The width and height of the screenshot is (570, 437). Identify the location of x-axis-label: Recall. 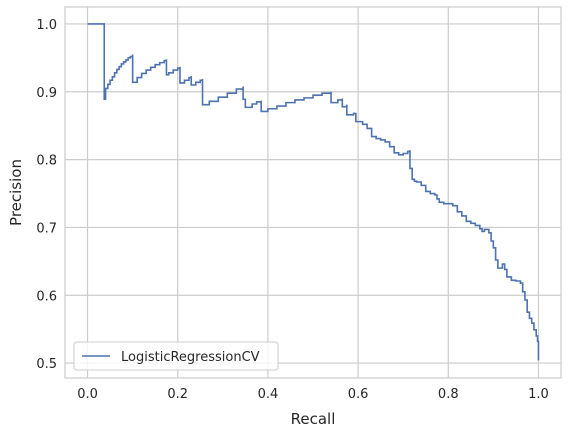
(313, 419).